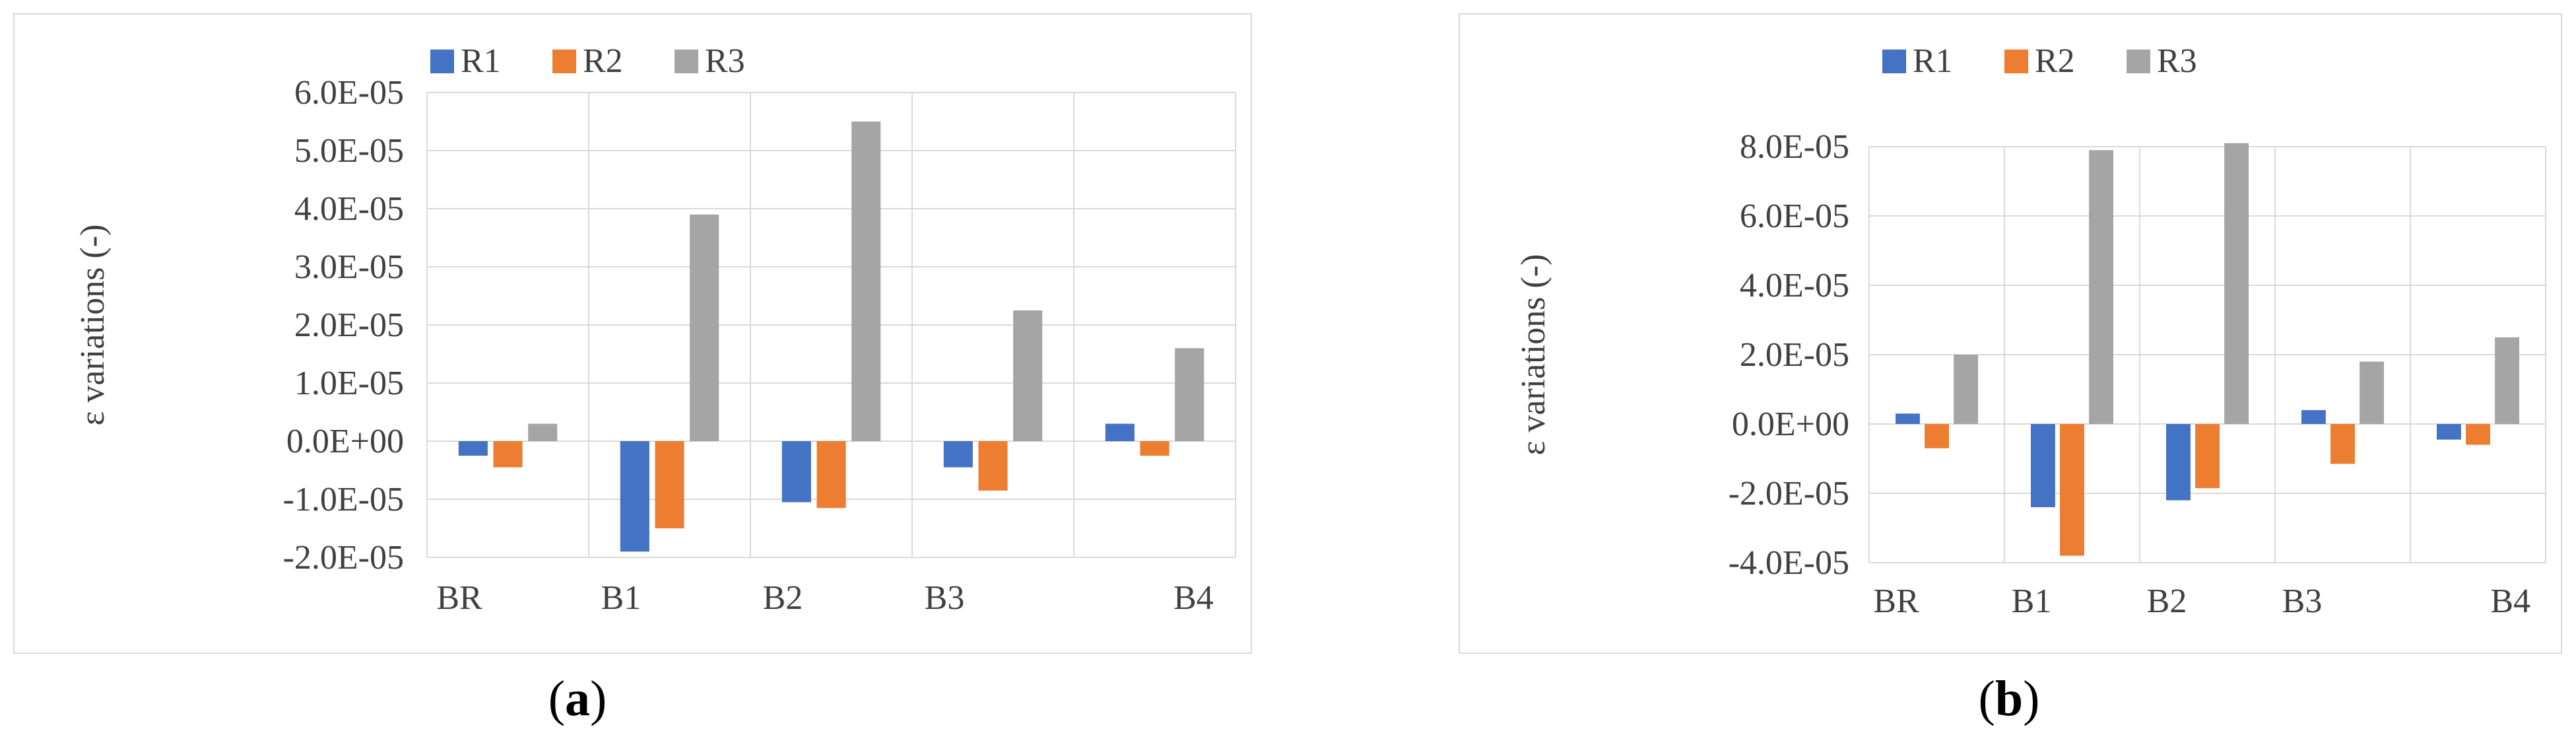 This screenshot has height=741, width=2576. Describe the element at coordinates (1966, 389) in the screenshot. I see `chart-b-bar-r3-br` at that location.